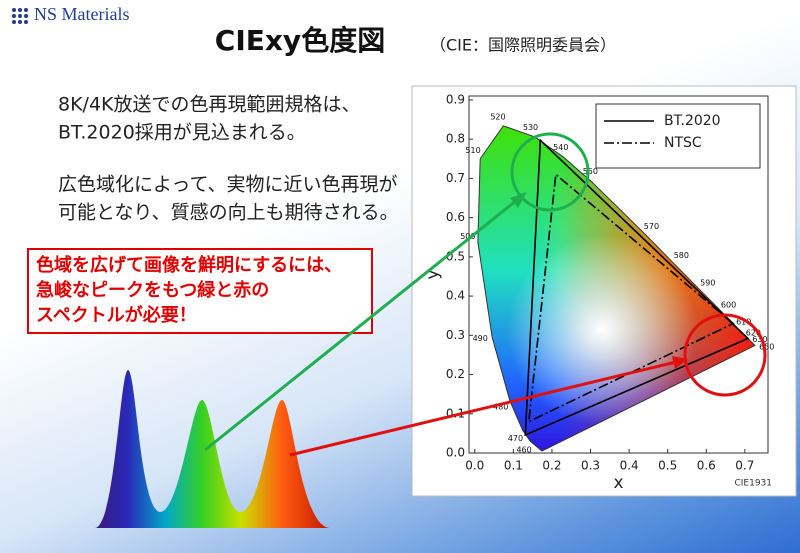 This screenshot has height=553, width=800. What do you see at coordinates (560, 147) in the screenshot?
I see `wavelength-label: 540` at bounding box center [560, 147].